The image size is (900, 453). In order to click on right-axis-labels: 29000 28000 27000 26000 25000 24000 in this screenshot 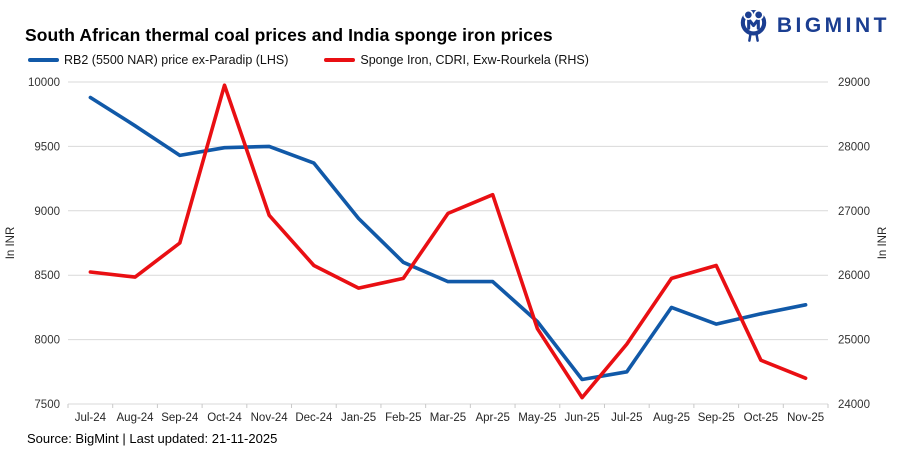, I will do `click(854, 244)`.